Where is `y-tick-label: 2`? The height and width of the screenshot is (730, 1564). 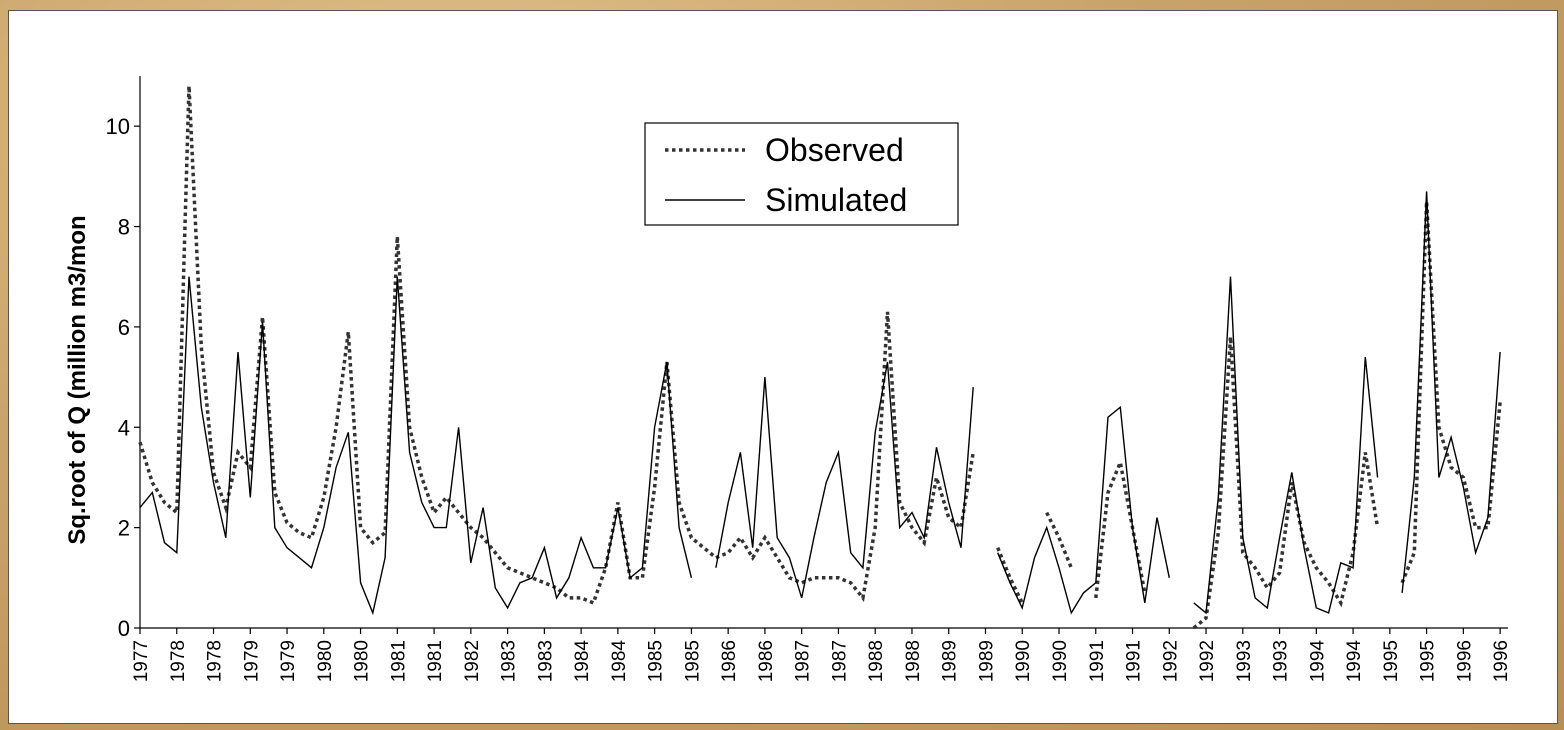
y-tick-label: 2 is located at coordinates (124, 528).